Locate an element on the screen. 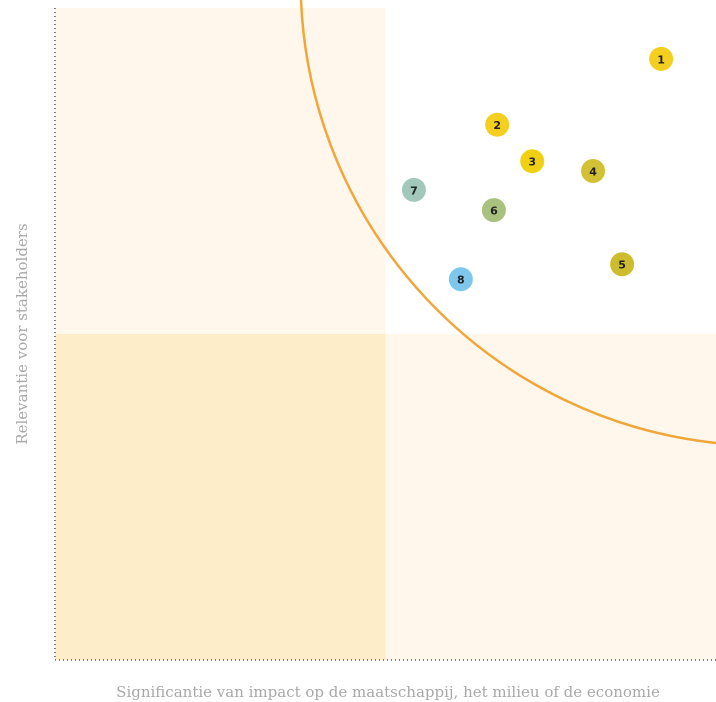 The width and height of the screenshot is (716, 702). point-label: 8 is located at coordinates (461, 280).